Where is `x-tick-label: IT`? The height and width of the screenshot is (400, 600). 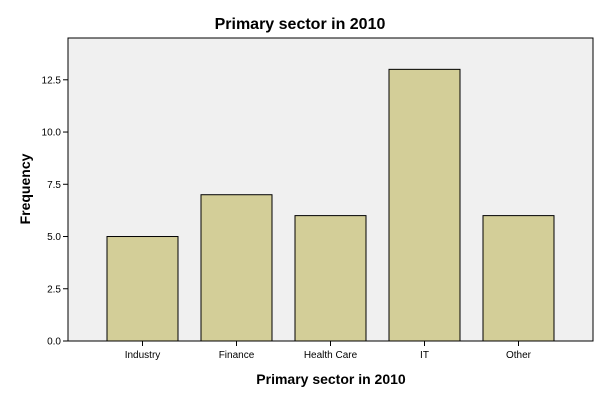
x-tick-label: IT is located at coordinates (424, 355).